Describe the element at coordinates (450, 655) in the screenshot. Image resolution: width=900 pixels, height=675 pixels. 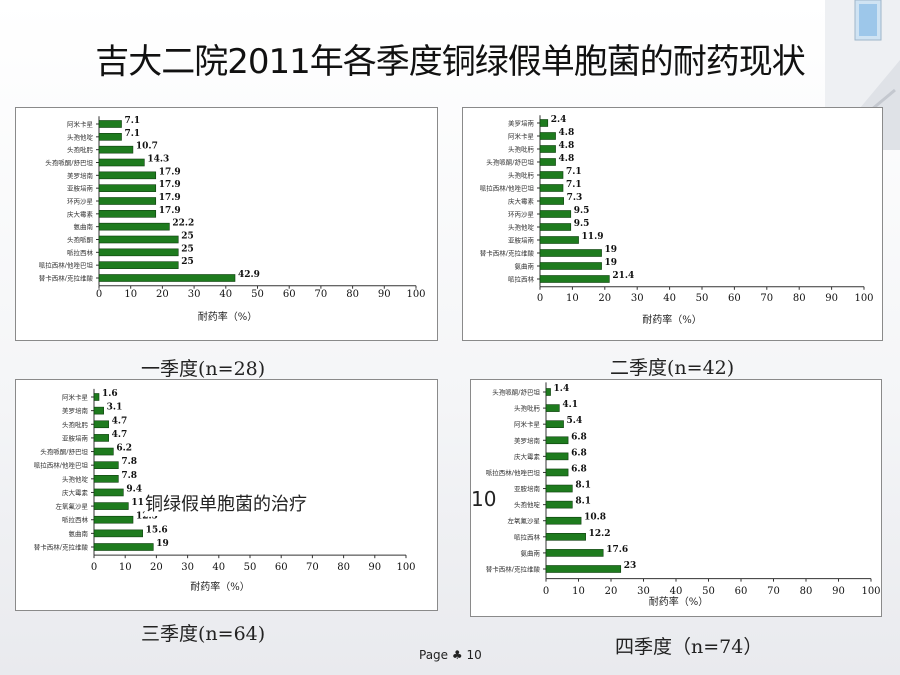
I see `page-number: Page ♣ 10` at that location.